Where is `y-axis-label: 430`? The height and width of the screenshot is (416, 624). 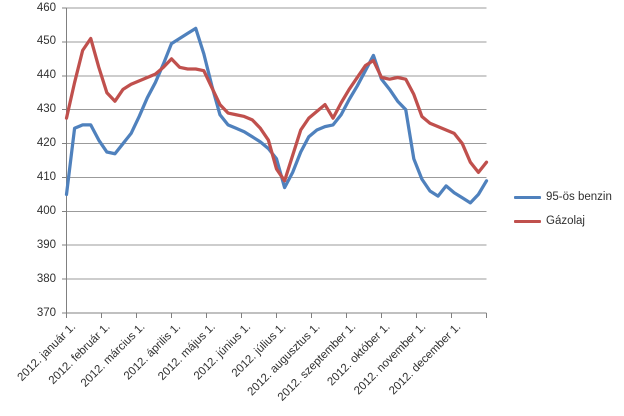
y-axis-label: 430 is located at coordinates (46, 109).